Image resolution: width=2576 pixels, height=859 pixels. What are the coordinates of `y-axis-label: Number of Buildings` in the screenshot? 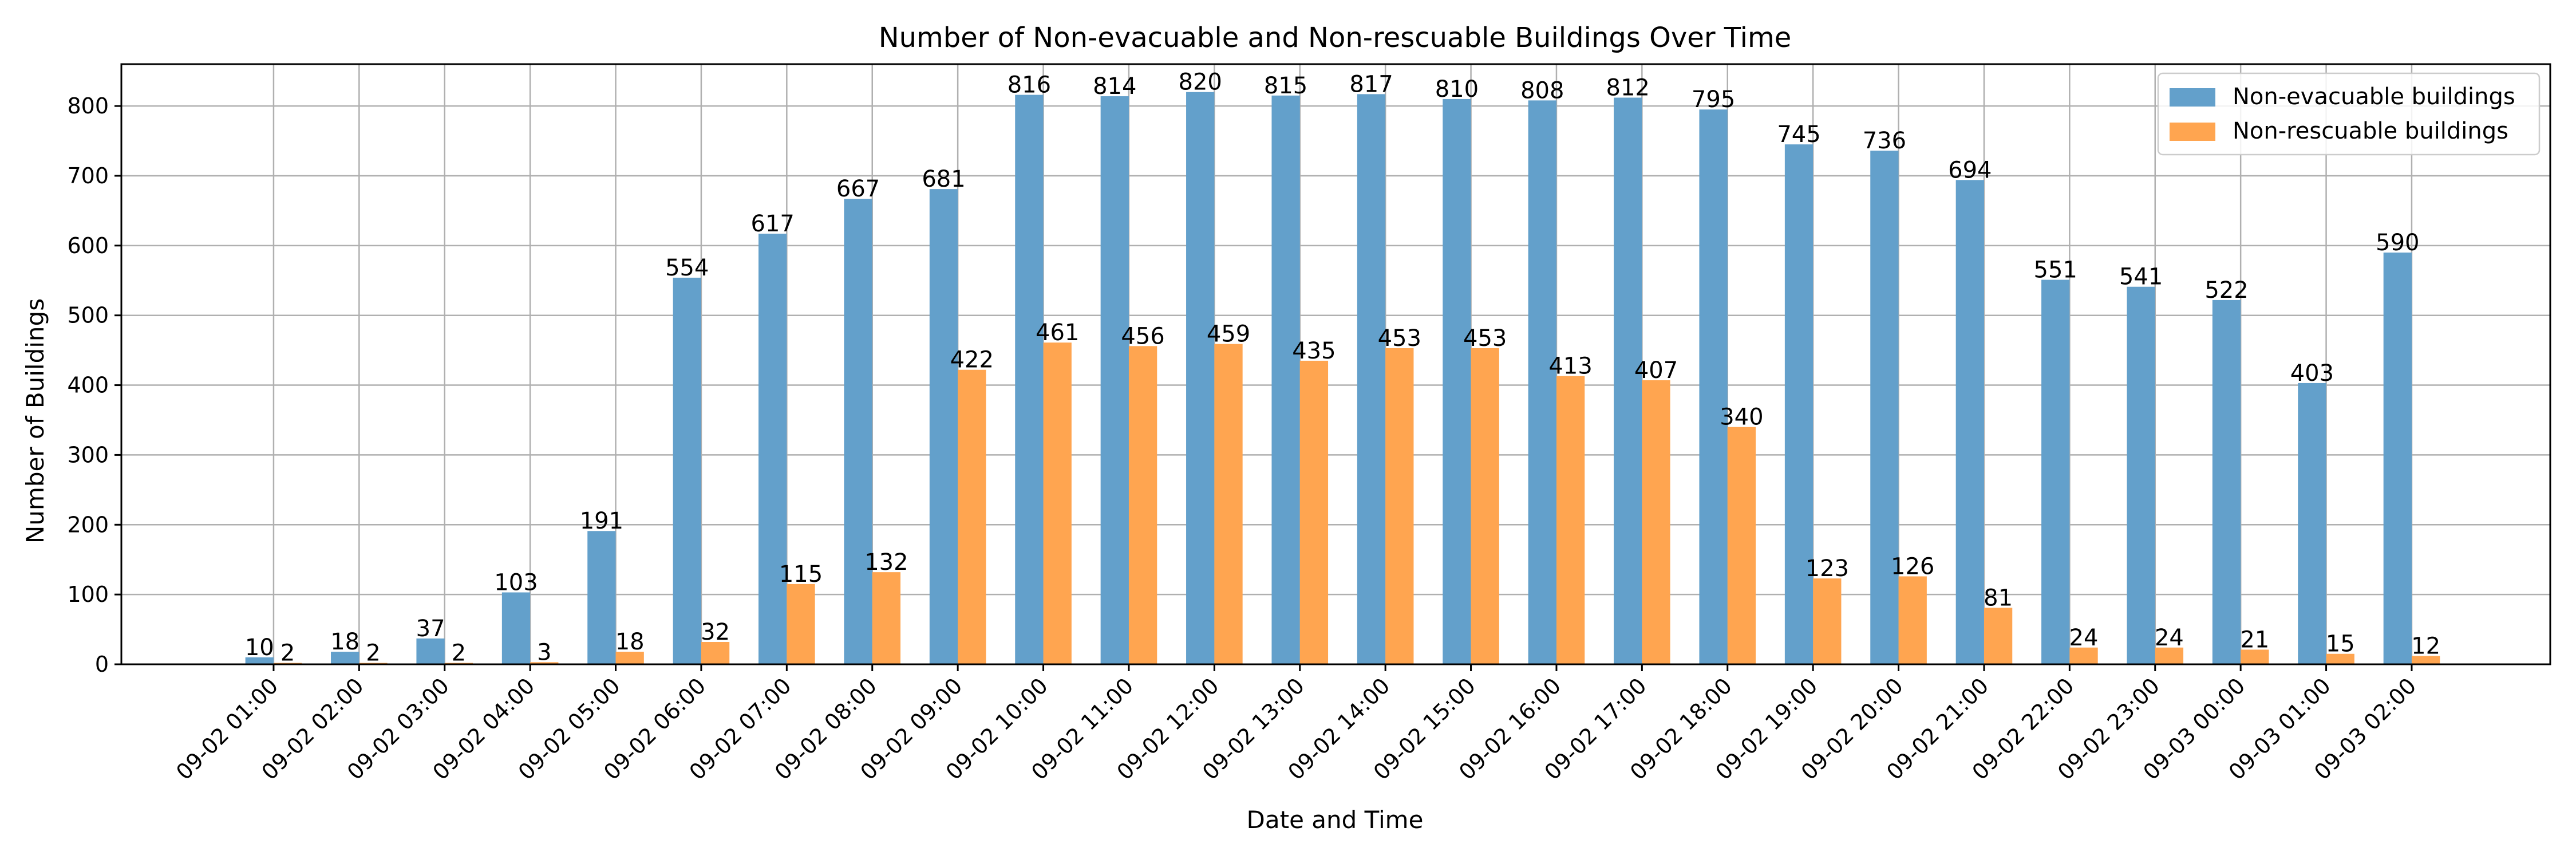 It's located at (35, 420).